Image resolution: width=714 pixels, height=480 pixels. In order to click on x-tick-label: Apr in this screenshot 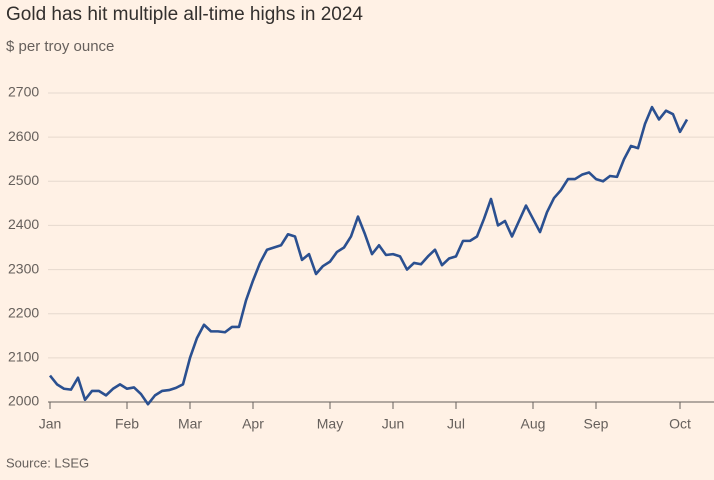, I will do `click(253, 424)`.